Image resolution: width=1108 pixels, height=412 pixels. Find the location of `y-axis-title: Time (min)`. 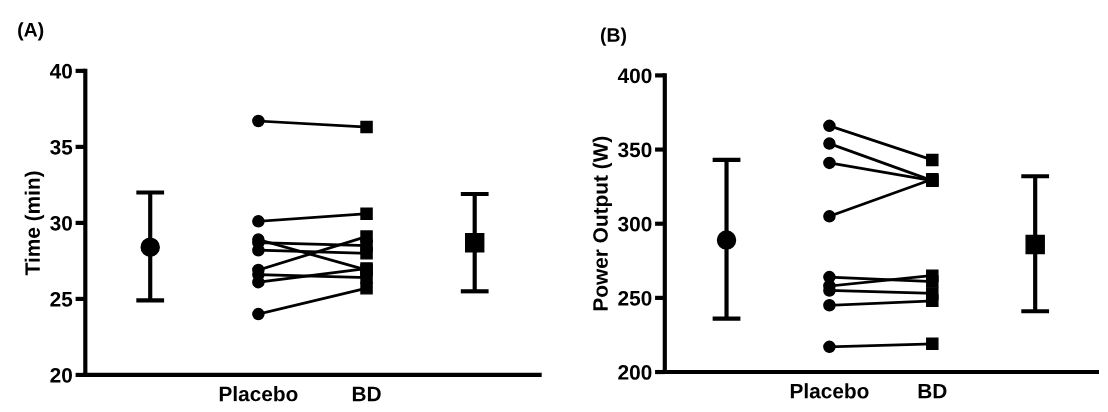

y-axis-title: Time (min) is located at coordinates (34, 223).